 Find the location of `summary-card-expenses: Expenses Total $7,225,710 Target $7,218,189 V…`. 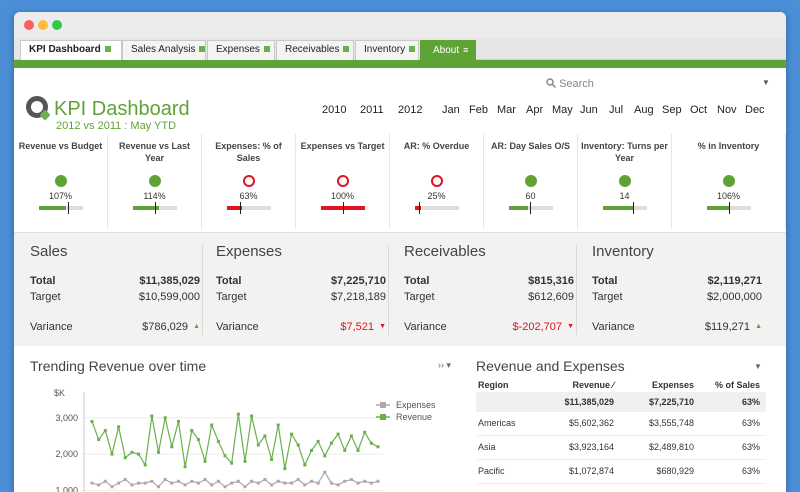

summary-card-expenses: Expenses Total $7,225,710 Target $7,218,189 V… is located at coordinates (304, 289).